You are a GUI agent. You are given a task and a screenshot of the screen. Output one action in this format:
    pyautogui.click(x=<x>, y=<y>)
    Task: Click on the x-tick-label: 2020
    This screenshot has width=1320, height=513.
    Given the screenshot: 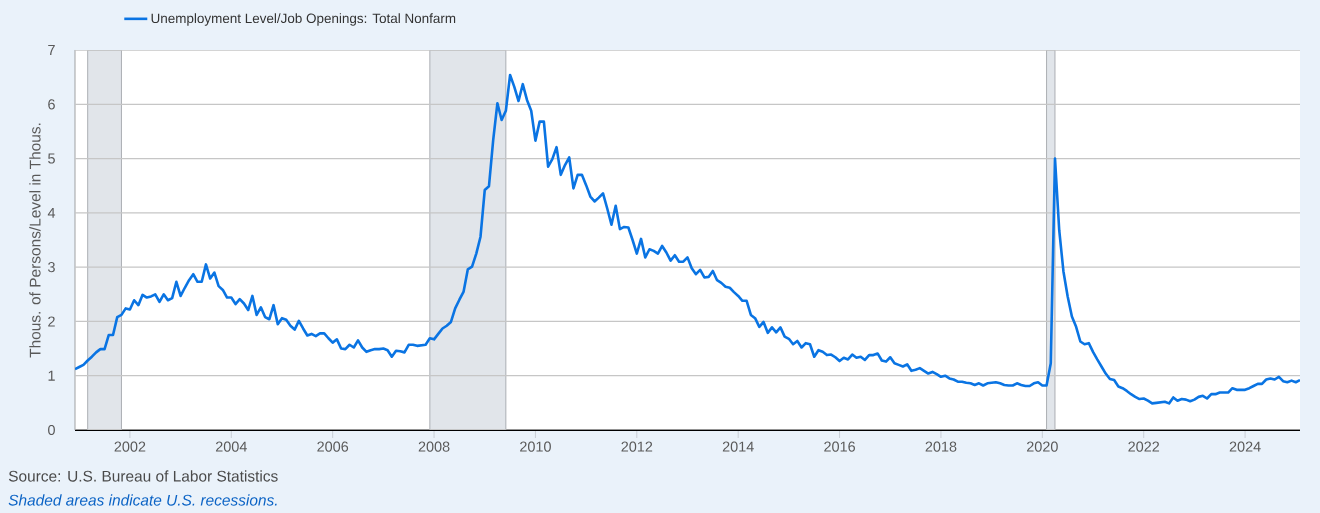 What is the action you would take?
    pyautogui.click(x=1042, y=446)
    